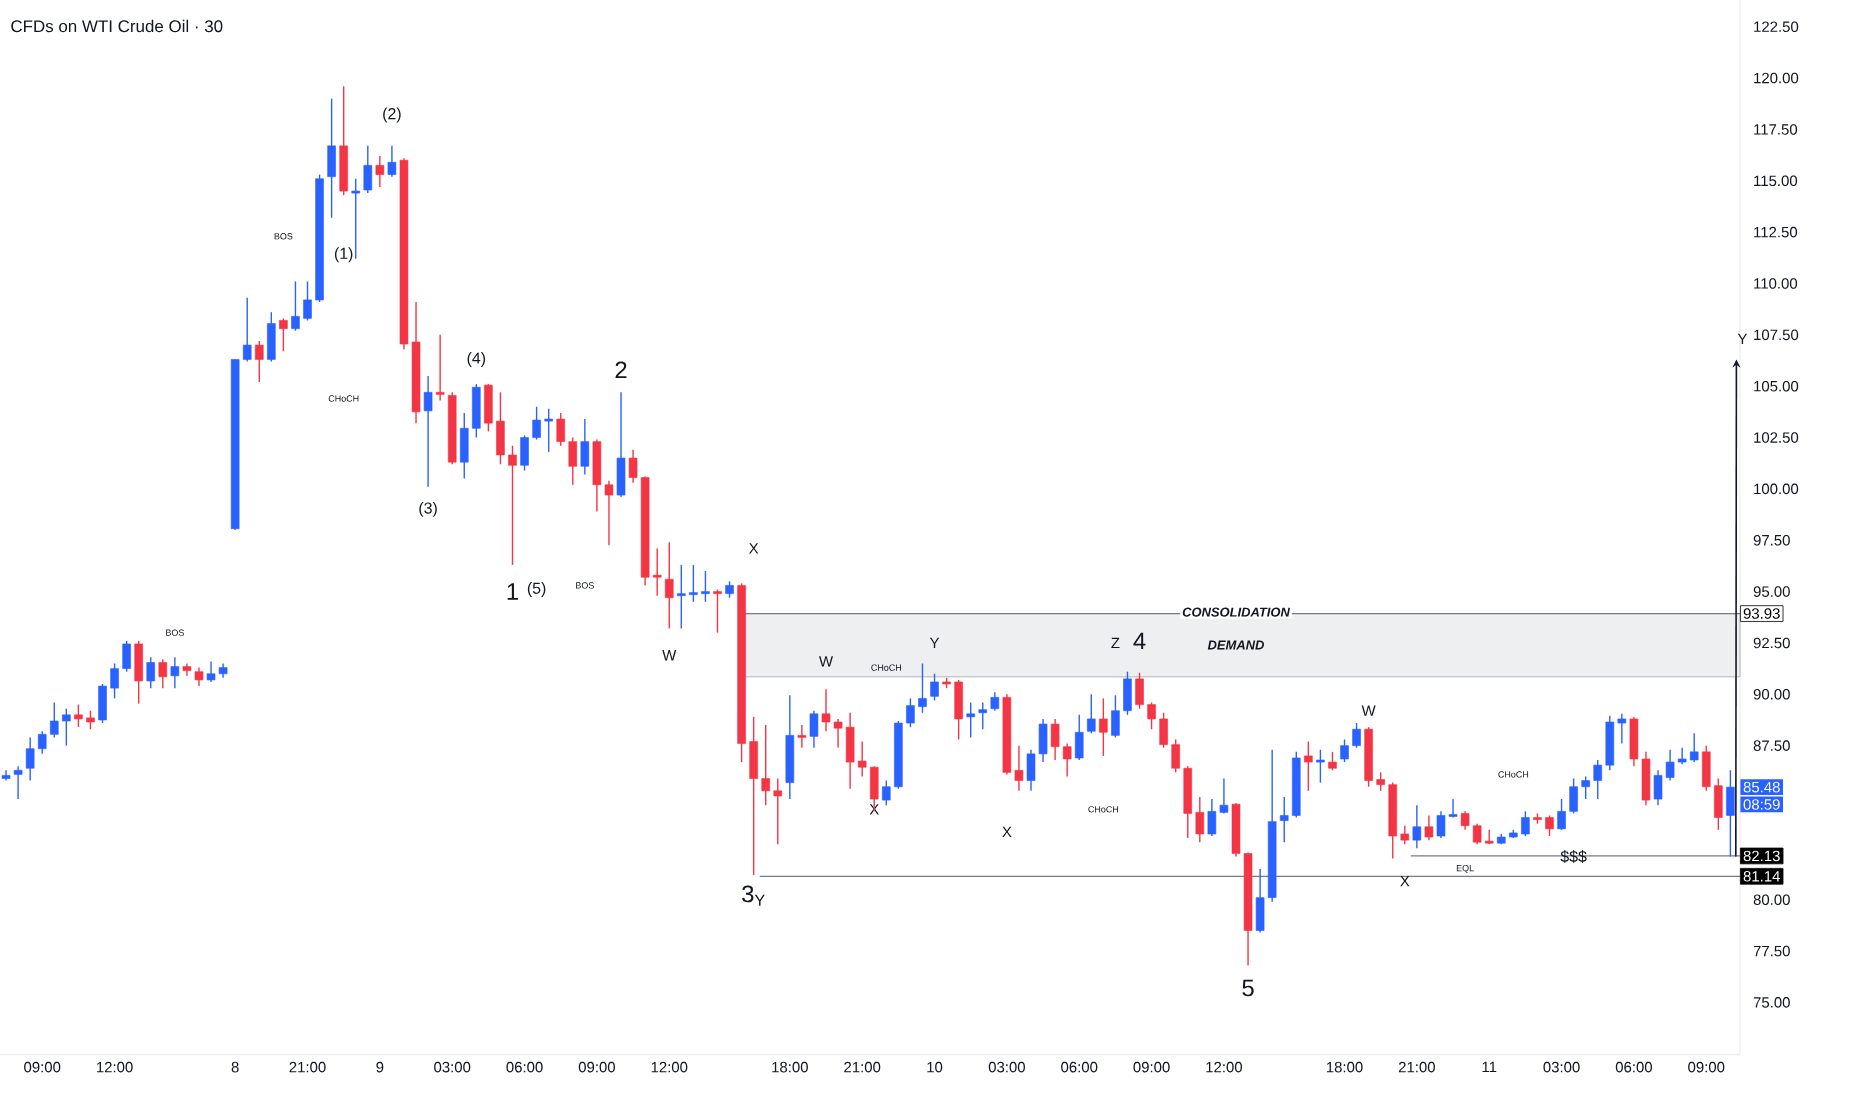 This screenshot has height=1100, width=1864. What do you see at coordinates (117, 26) in the screenshot?
I see `text: CFDs on WTI Crude Oil · 30` at bounding box center [117, 26].